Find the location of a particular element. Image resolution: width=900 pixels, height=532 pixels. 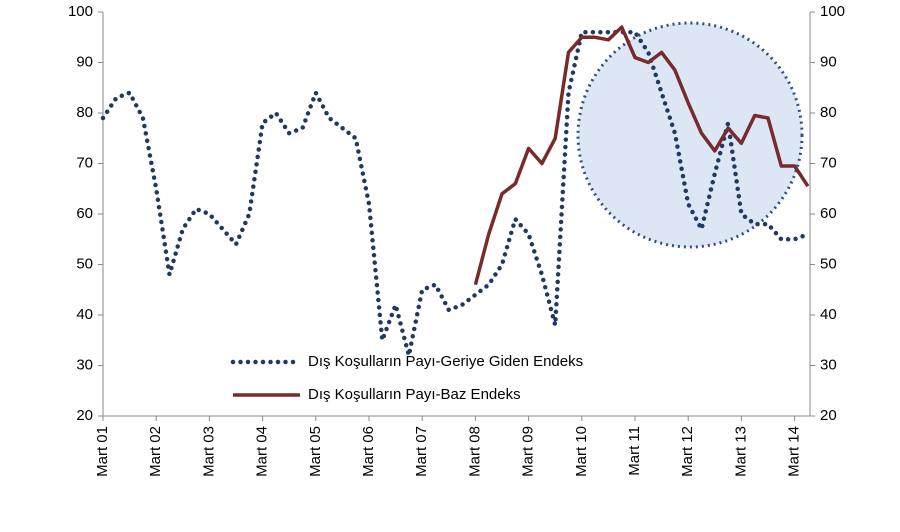

y-tick-label: 90 is located at coordinates (84, 61).